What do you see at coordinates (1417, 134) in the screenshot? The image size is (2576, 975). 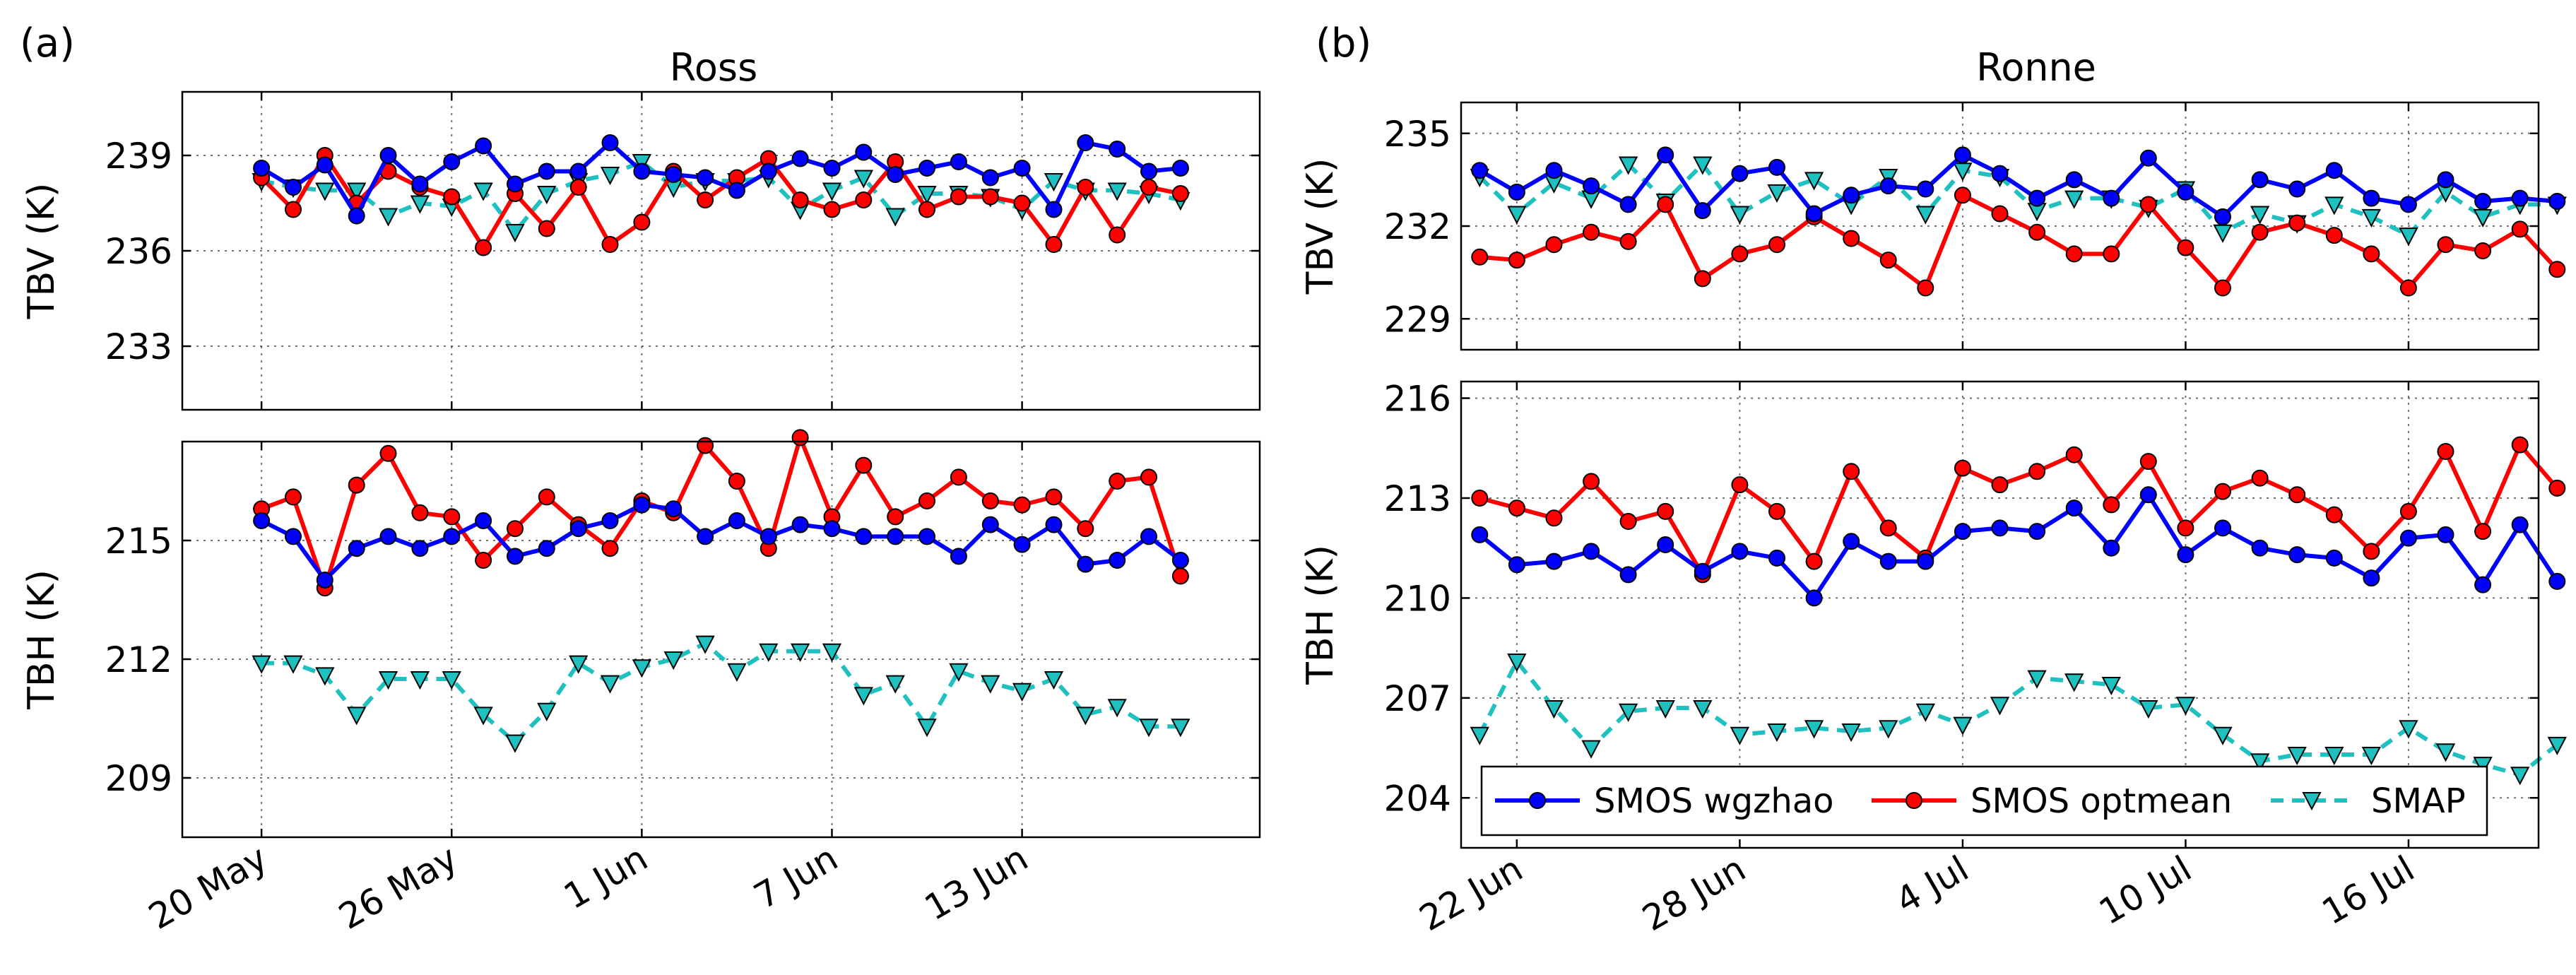 I see `y-tick-label: 235` at bounding box center [1417, 134].